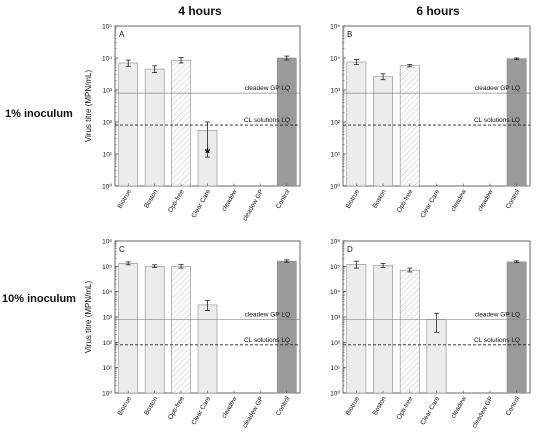  I want to click on row-title-10pct: 10% inoculum, so click(39, 299).